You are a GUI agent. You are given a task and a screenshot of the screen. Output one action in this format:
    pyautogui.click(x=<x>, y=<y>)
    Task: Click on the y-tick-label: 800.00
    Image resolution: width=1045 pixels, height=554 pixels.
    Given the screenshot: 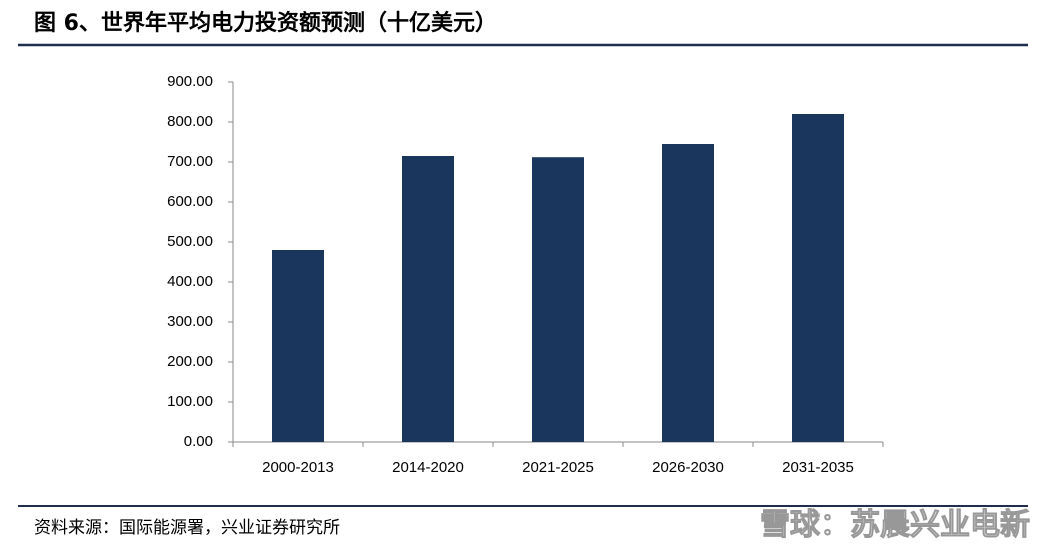 What is the action you would take?
    pyautogui.click(x=190, y=121)
    